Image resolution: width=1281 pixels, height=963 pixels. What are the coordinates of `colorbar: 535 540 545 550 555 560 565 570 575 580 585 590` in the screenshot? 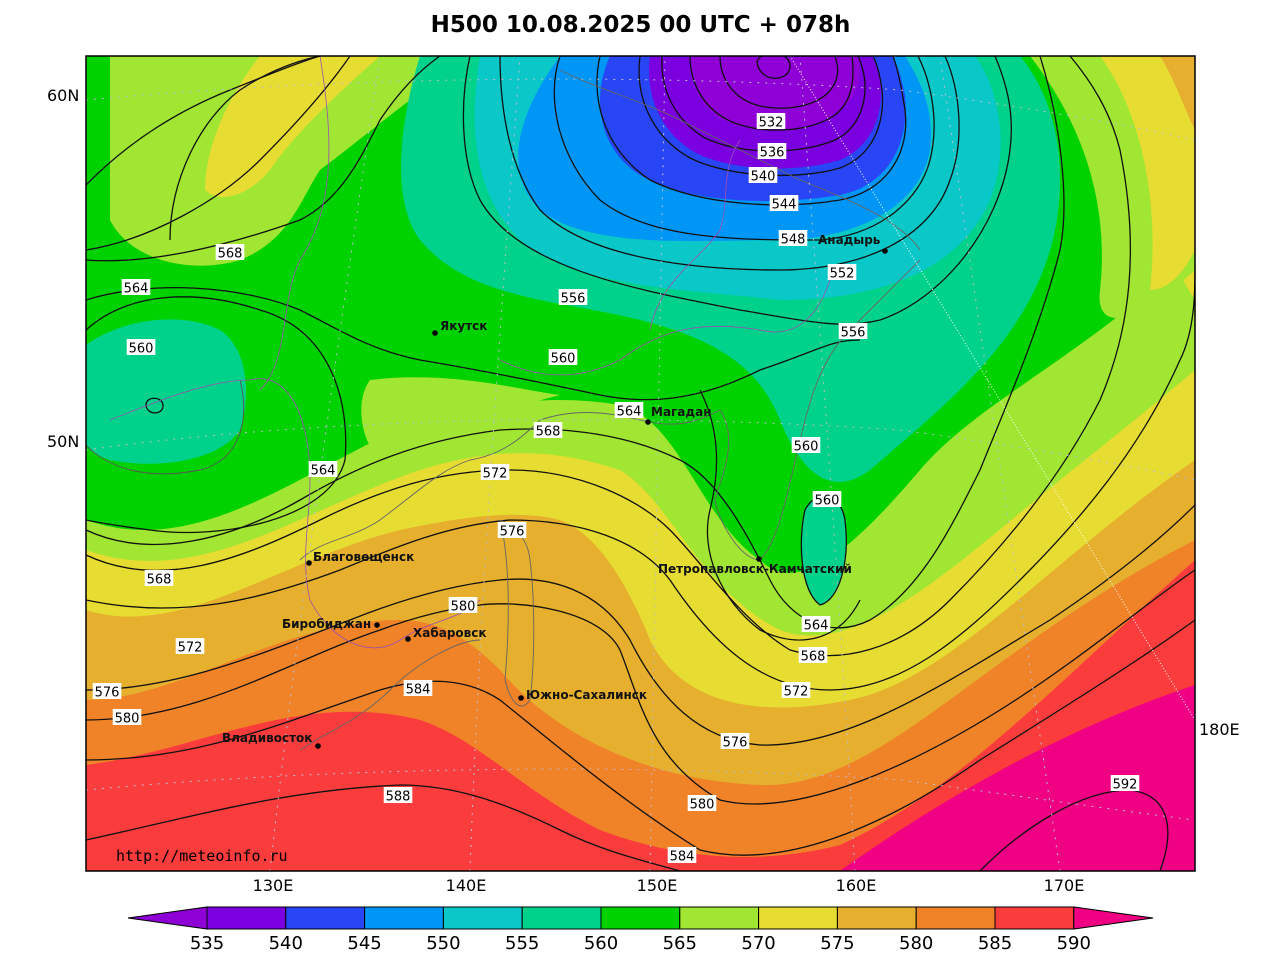 It's located at (640, 930).